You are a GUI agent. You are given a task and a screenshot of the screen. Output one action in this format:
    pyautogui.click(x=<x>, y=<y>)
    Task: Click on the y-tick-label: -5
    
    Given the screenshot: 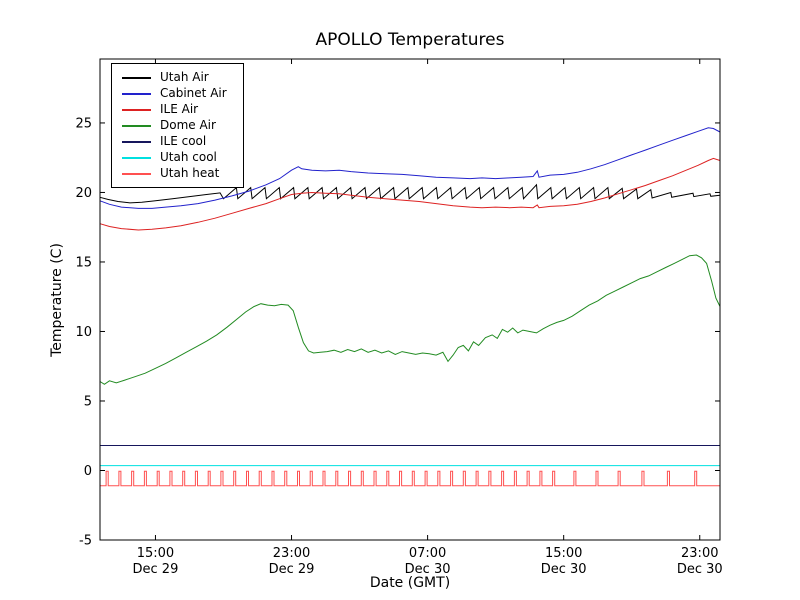 What is the action you would take?
    pyautogui.click(x=85, y=541)
    